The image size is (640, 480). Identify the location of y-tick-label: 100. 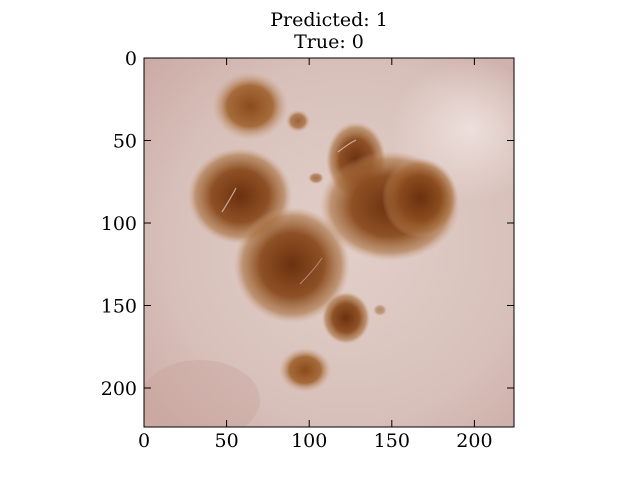
(119, 224).